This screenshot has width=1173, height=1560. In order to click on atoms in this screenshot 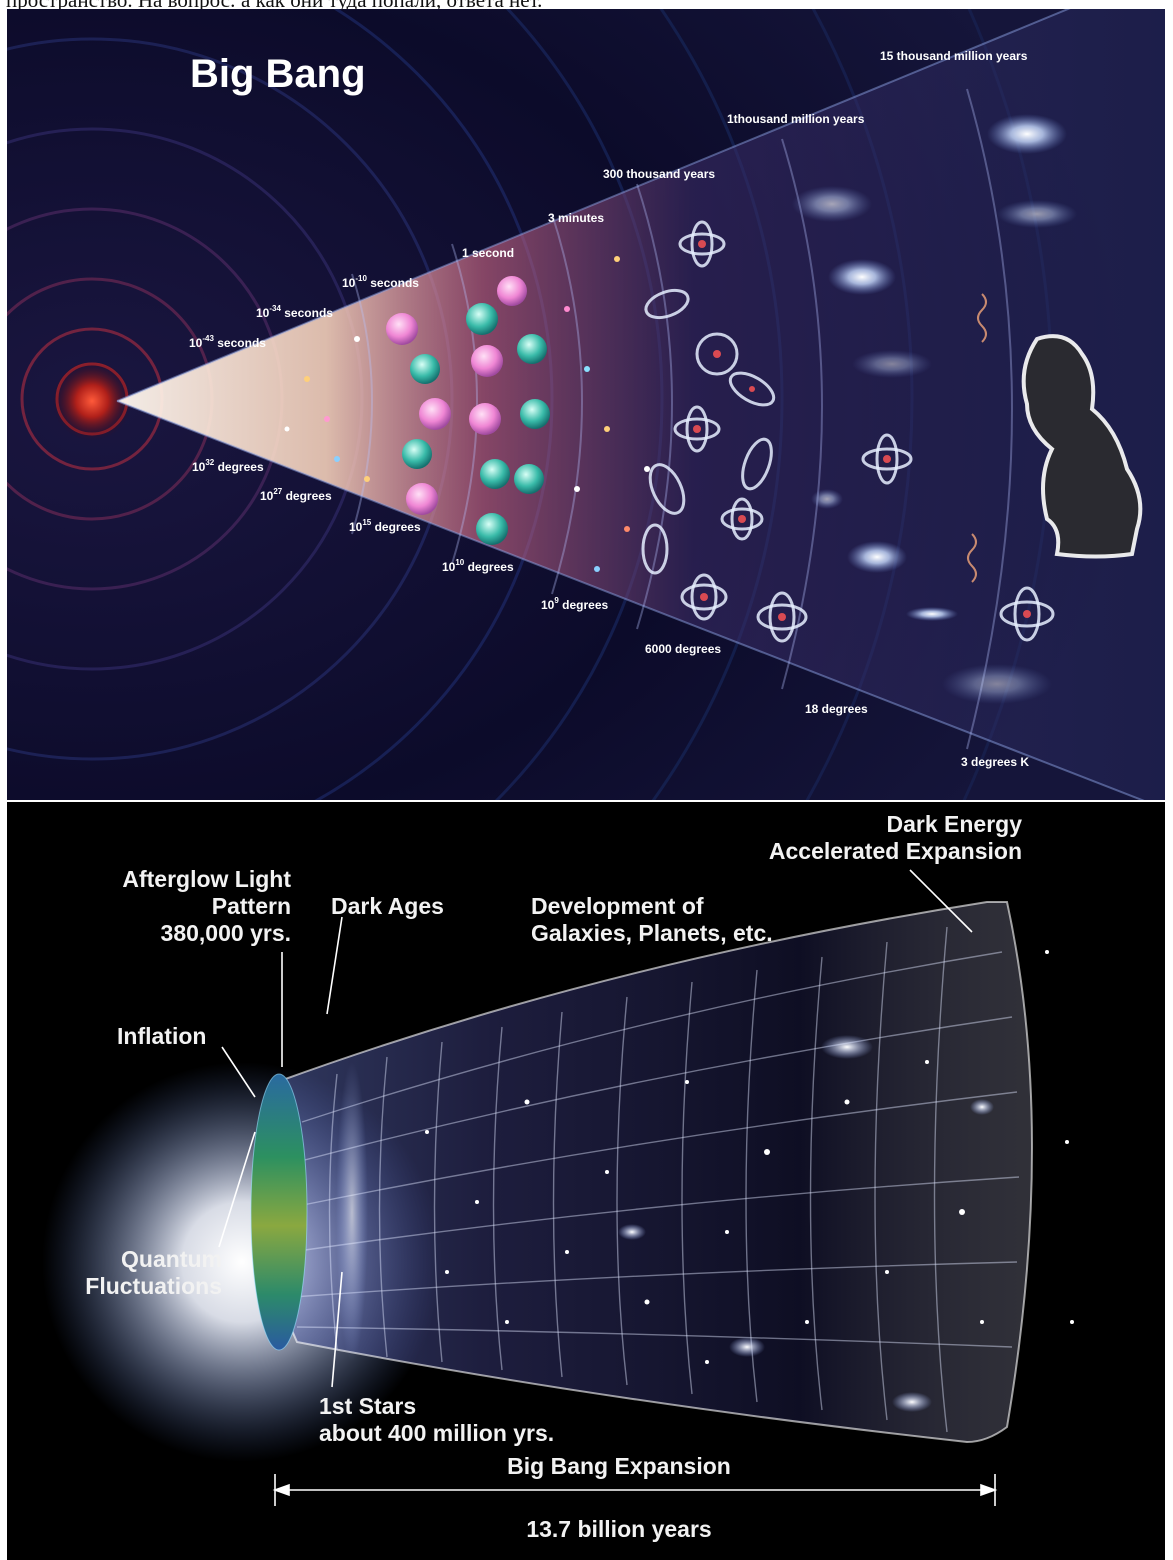, I will do `click(848, 431)`.